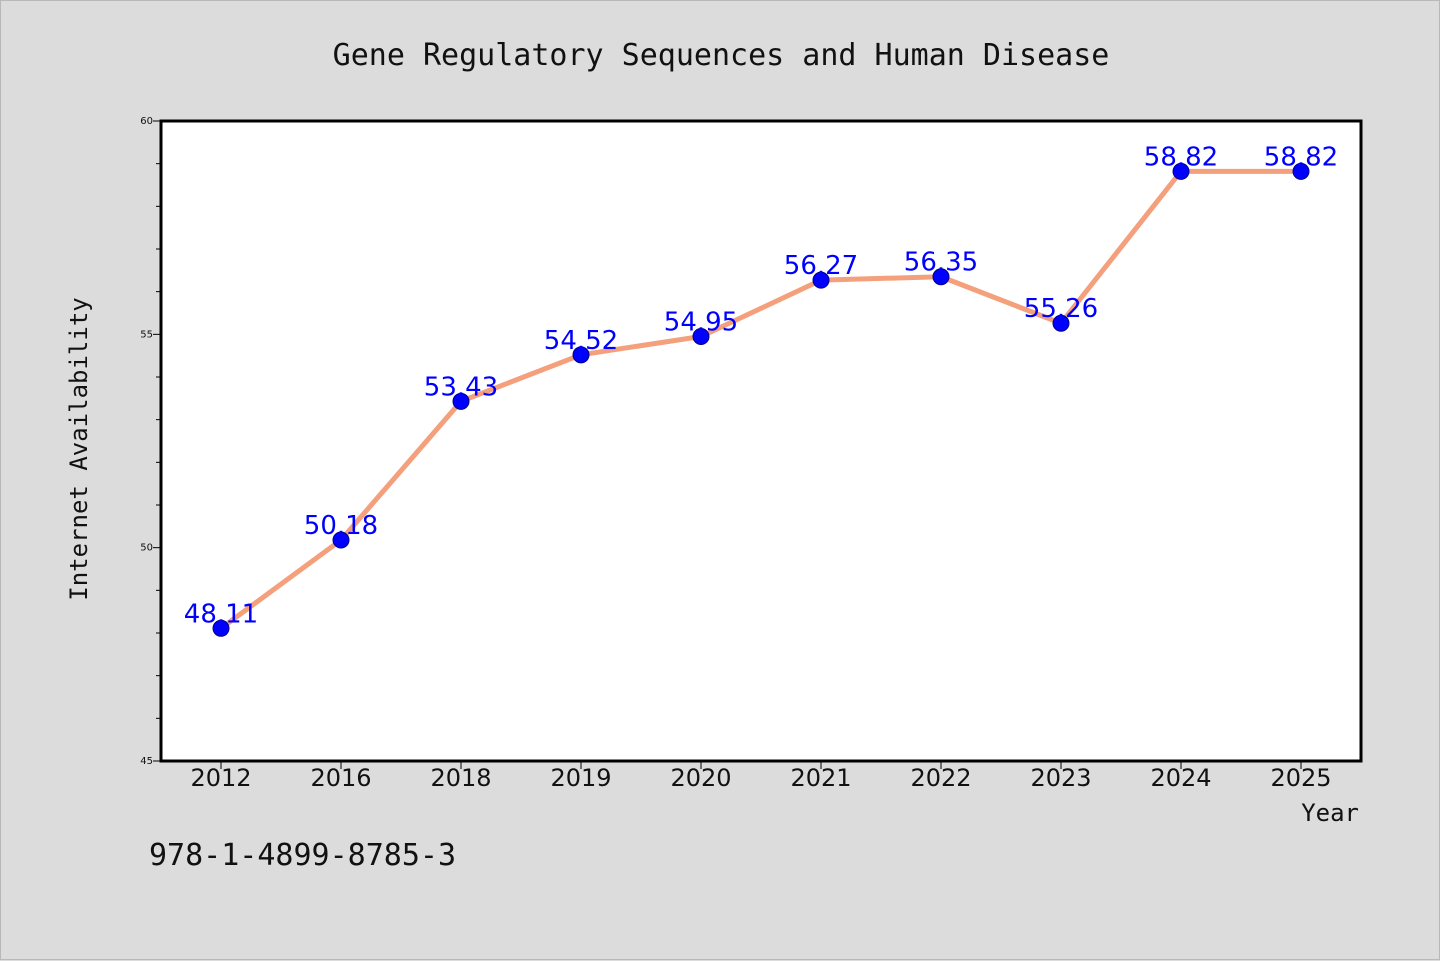  Describe the element at coordinates (700, 778) in the screenshot. I see `x-tick-label: 2020` at that location.